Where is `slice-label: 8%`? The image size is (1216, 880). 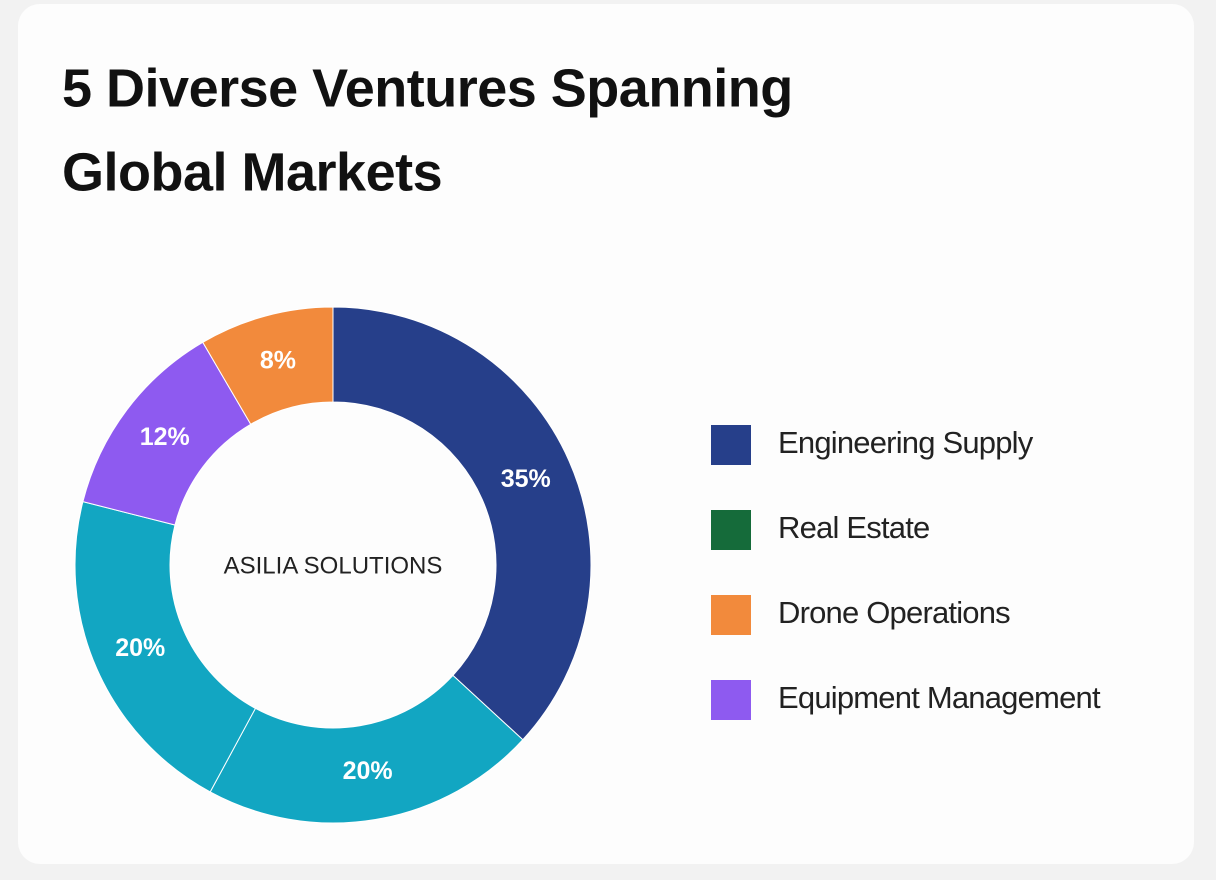 slice-label: 8% is located at coordinates (278, 360).